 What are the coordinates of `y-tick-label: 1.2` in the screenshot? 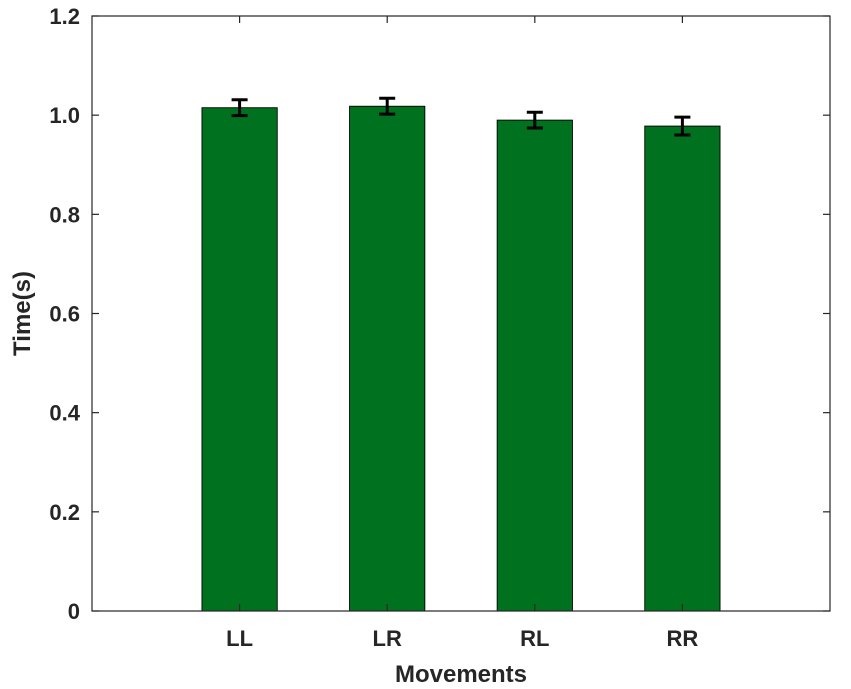 It's located at (64, 16).